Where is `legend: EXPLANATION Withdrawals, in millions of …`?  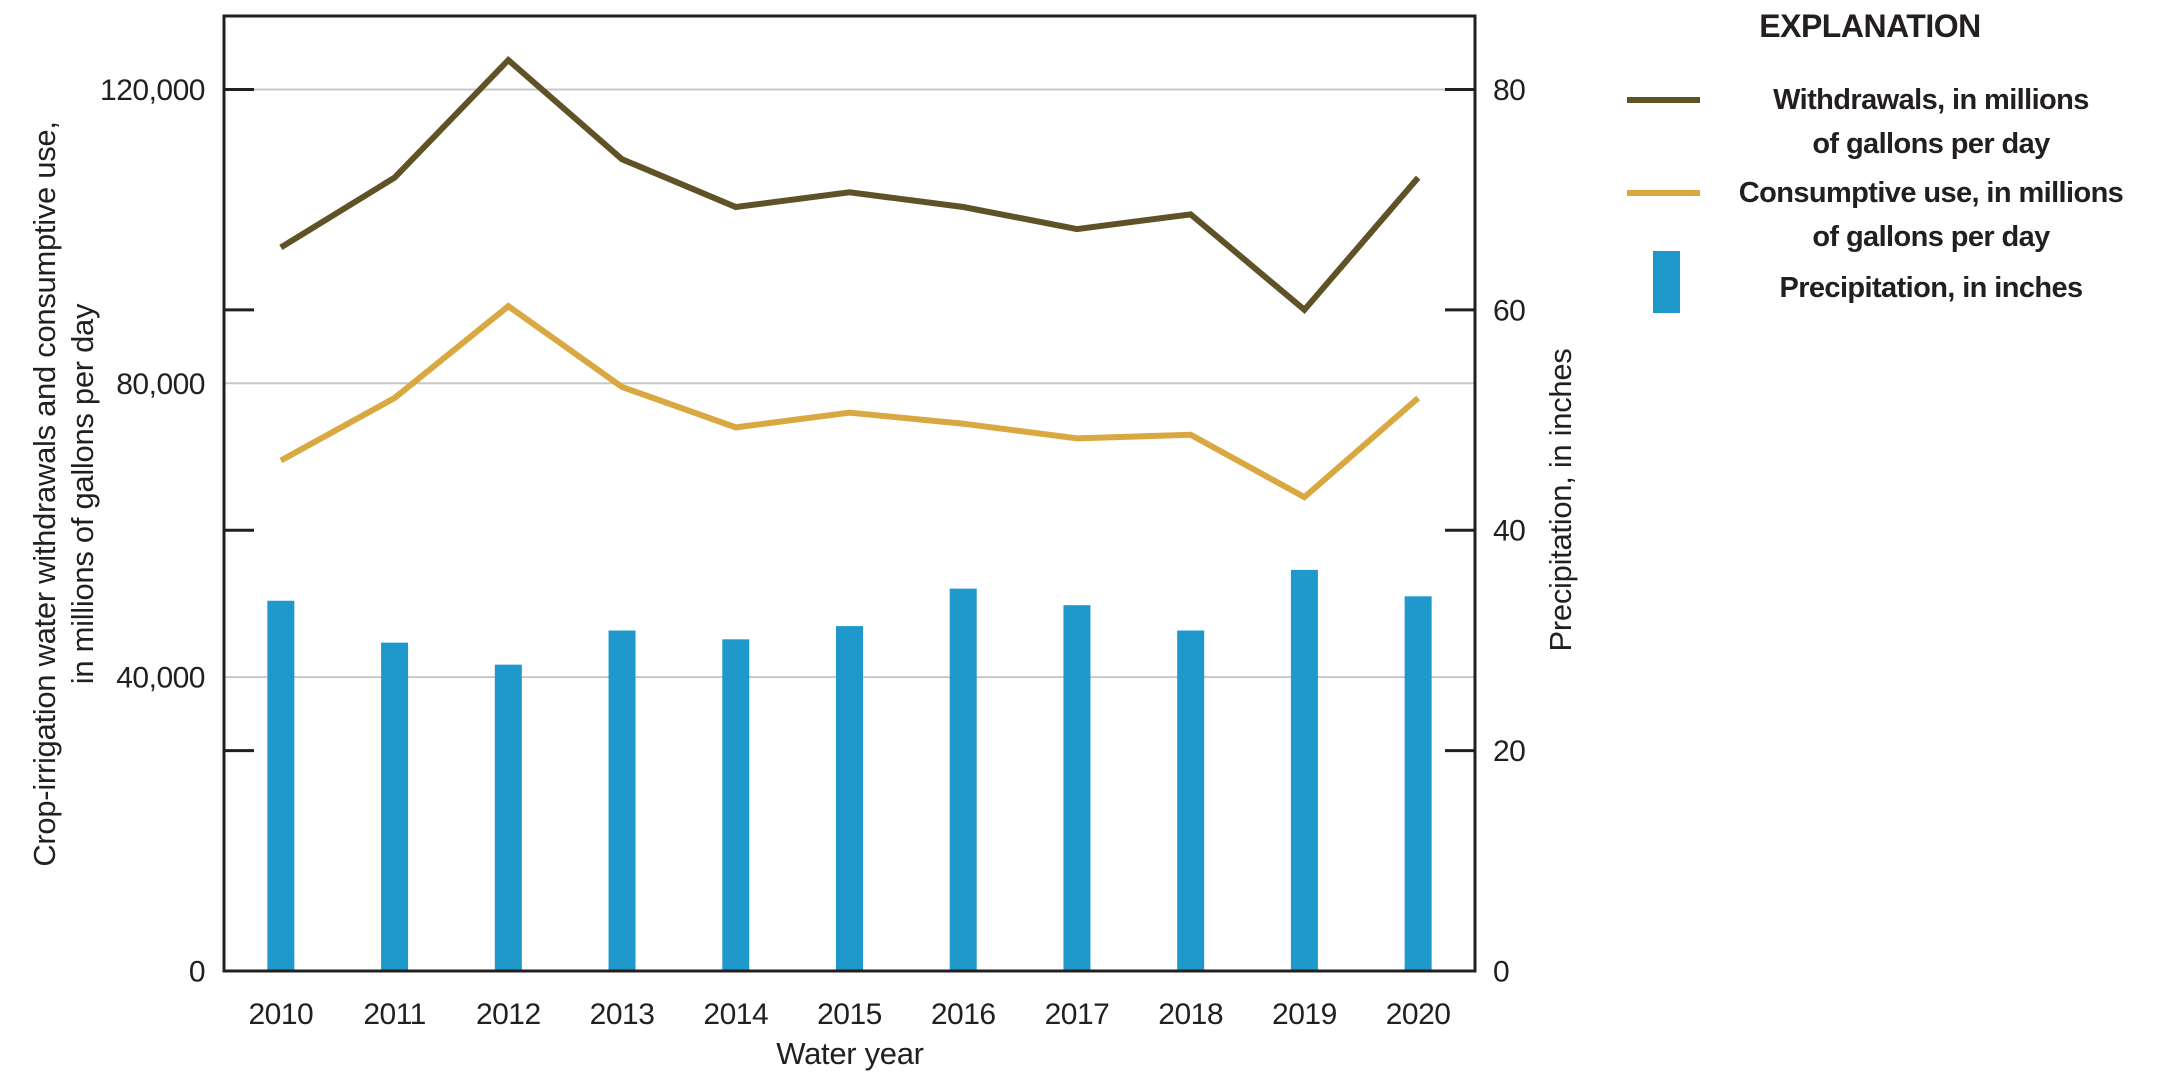
legend: EXPLANATION Withdrawals, in millions of … is located at coordinates (1875, 173).